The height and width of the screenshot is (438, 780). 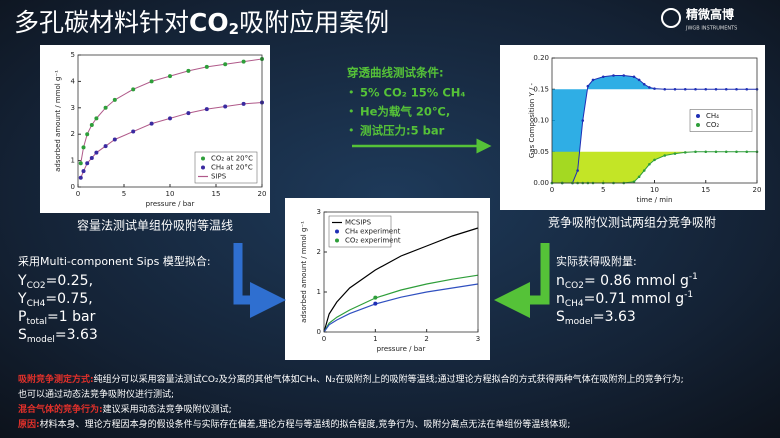 I want to click on legend-label: CH₄ at 20°C, so click(x=232, y=168).